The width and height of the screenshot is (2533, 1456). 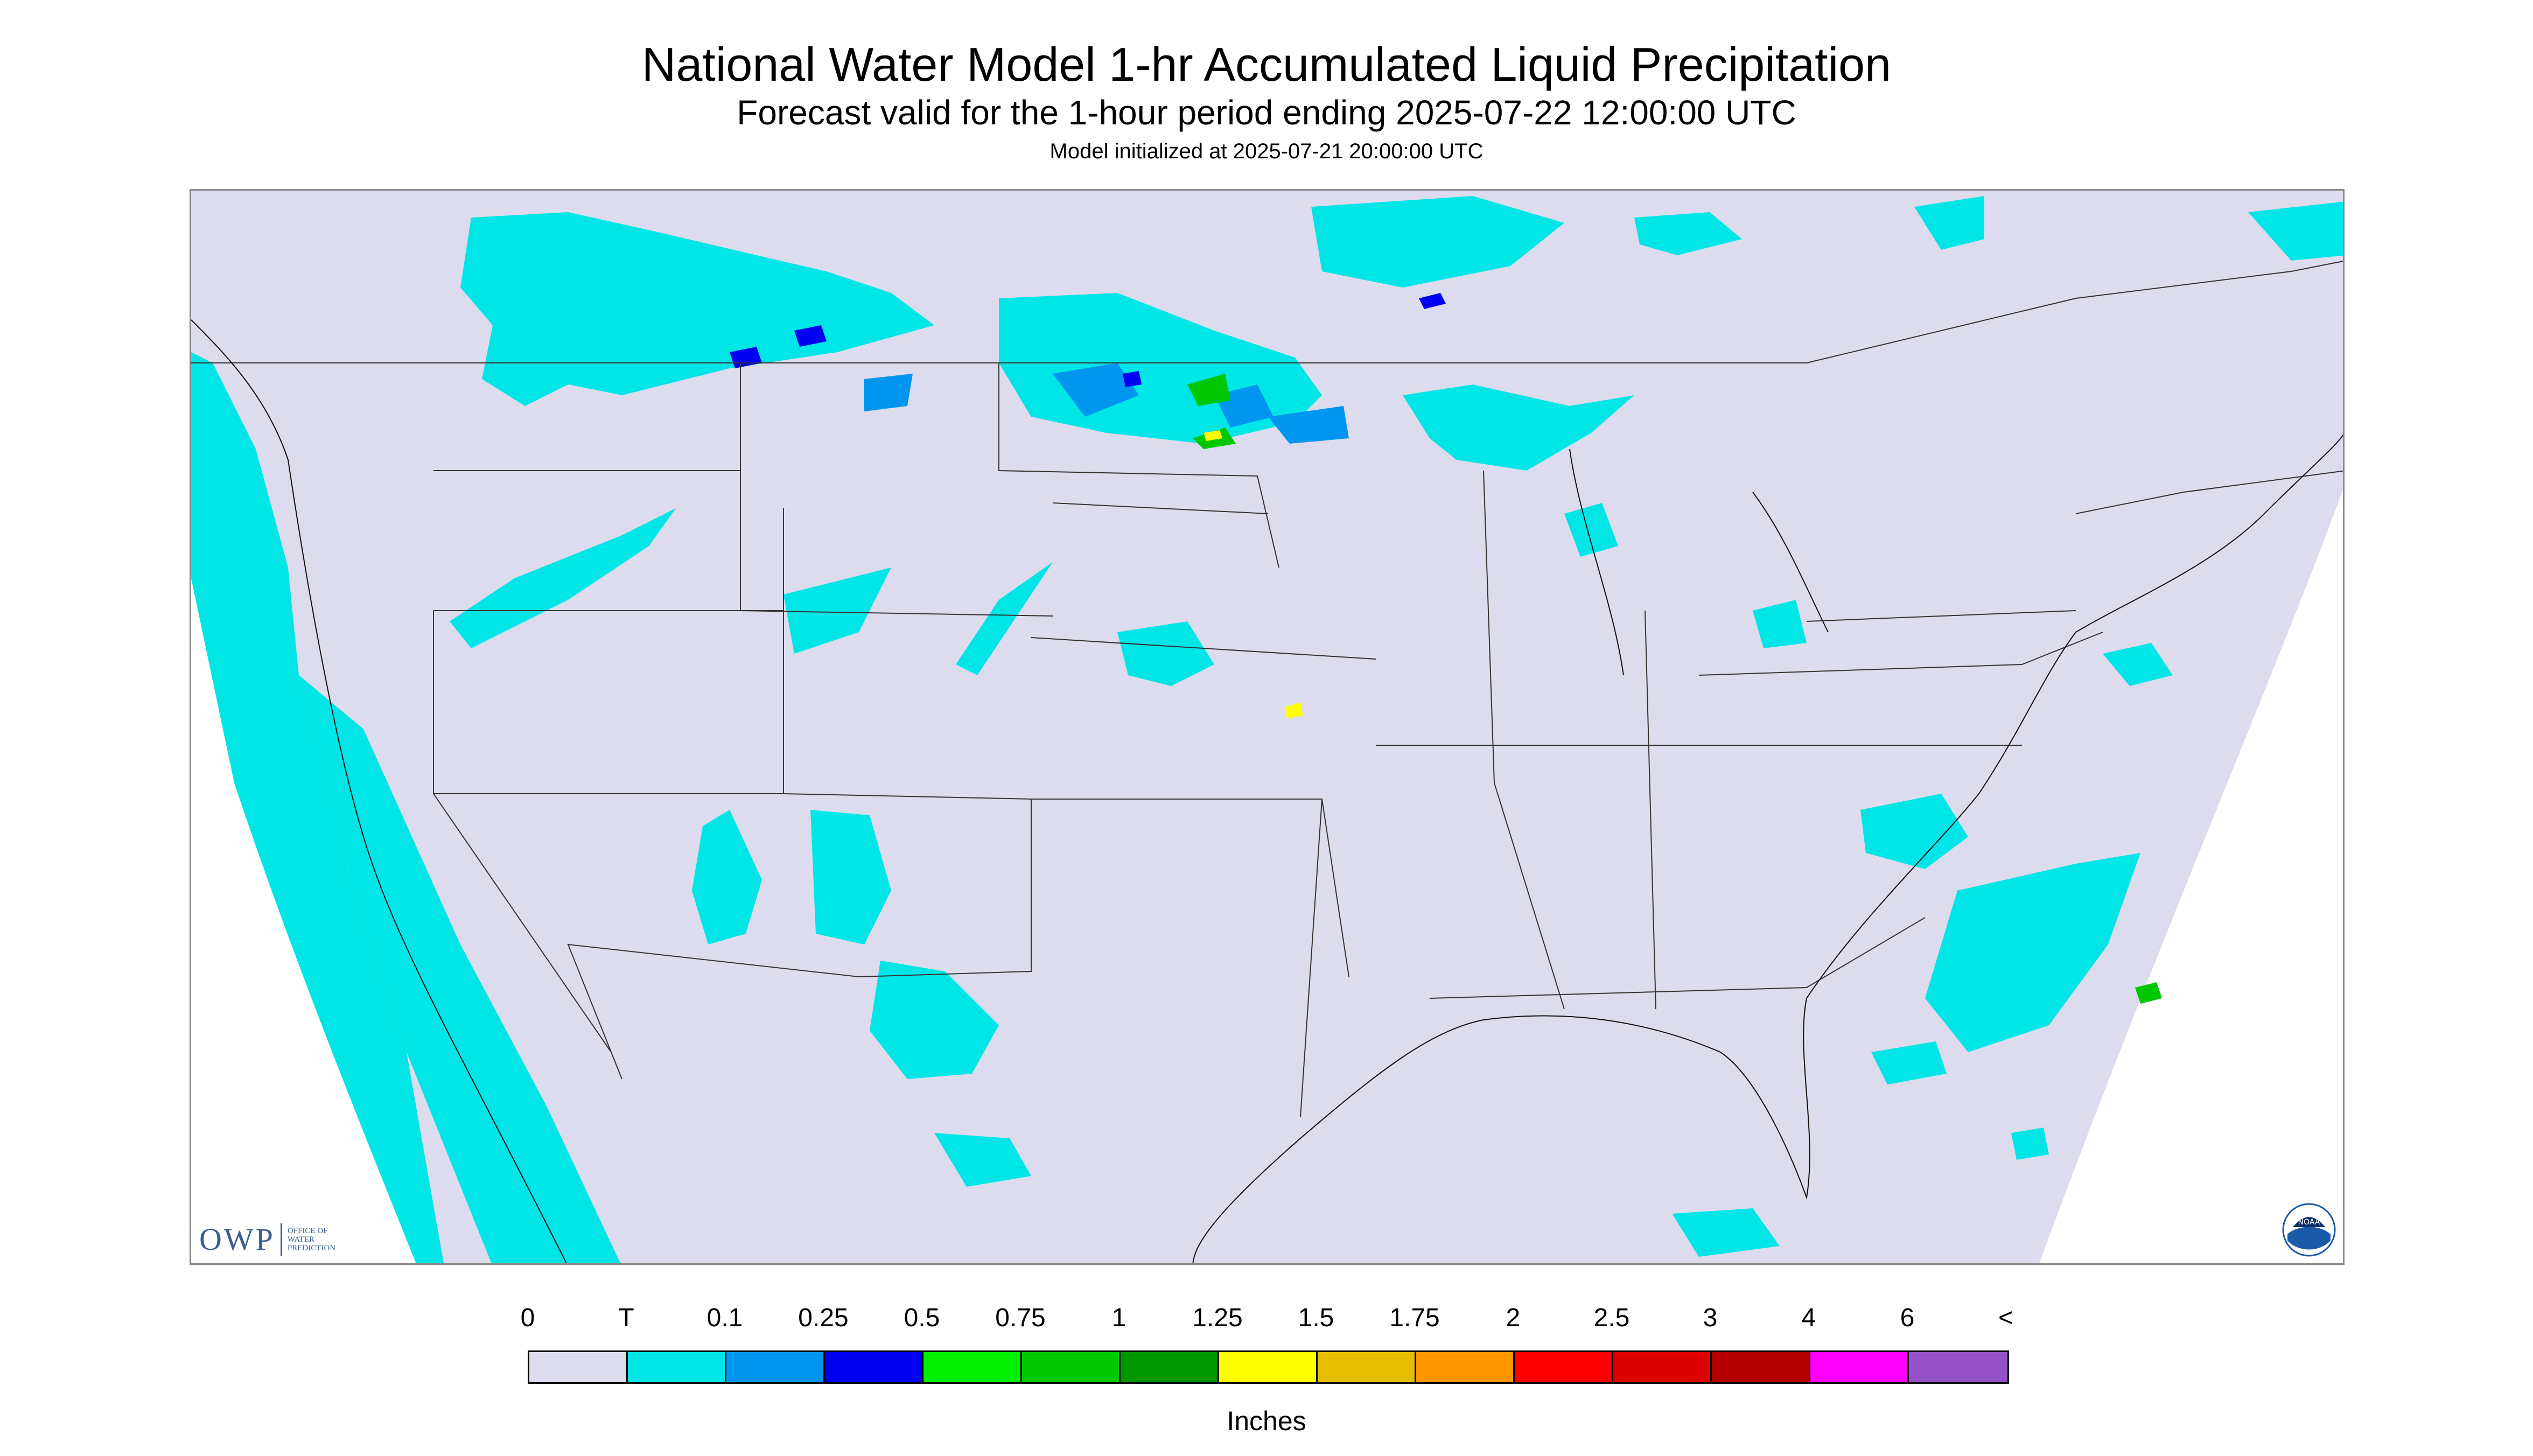 What do you see at coordinates (922, 1318) in the screenshot?
I see `legend-label: 0.5` at bounding box center [922, 1318].